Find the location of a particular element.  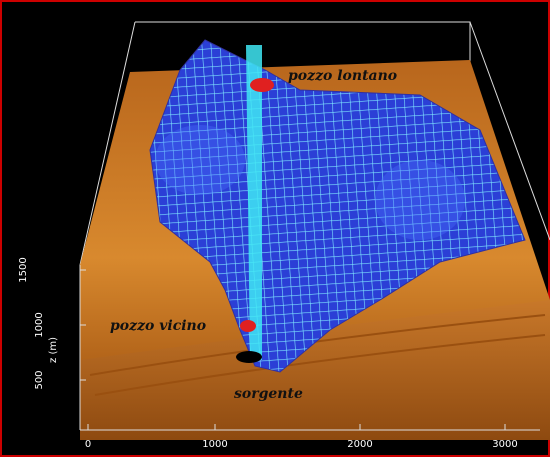

far-well-label: pozzo lontano is located at coordinates (342, 76).